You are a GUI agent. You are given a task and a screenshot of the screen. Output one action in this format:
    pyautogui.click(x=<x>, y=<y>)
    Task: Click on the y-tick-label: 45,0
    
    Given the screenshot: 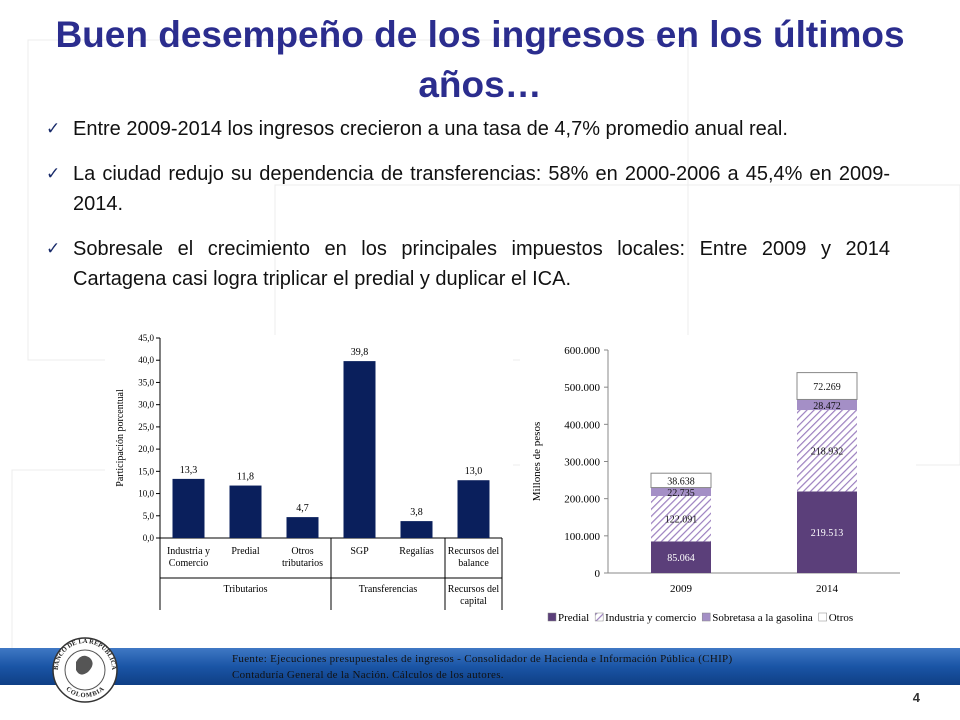 What is the action you would take?
    pyautogui.click(x=146, y=338)
    